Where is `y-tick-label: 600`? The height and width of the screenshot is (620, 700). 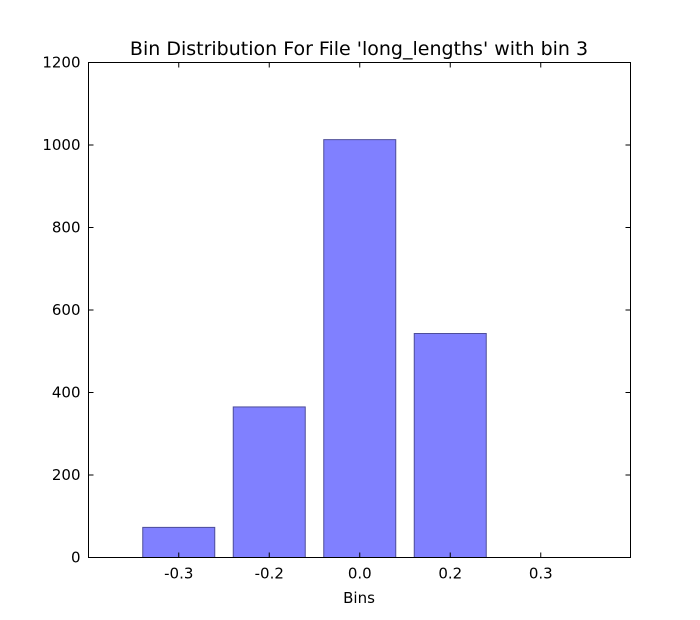
y-tick-label: 600 is located at coordinates (66, 310).